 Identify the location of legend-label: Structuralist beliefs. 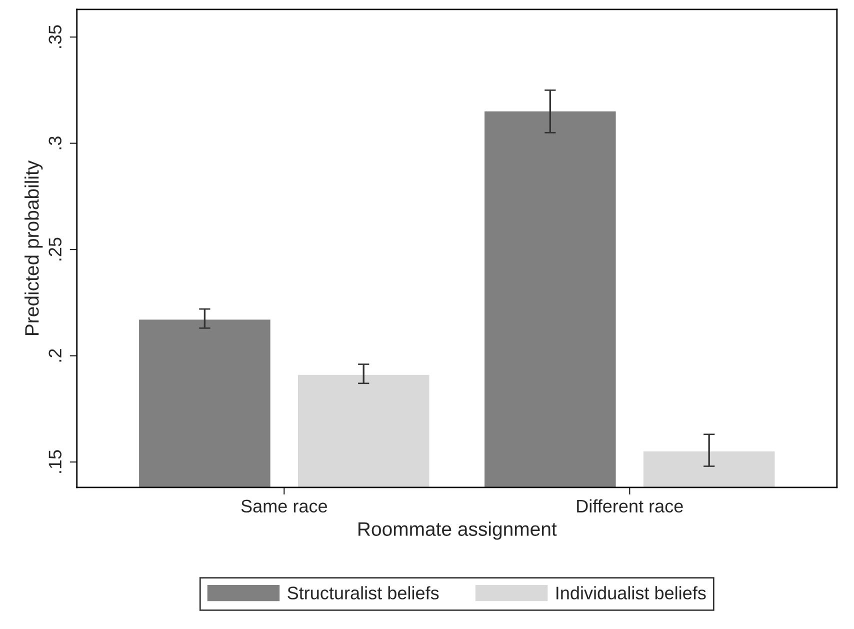
(363, 593).